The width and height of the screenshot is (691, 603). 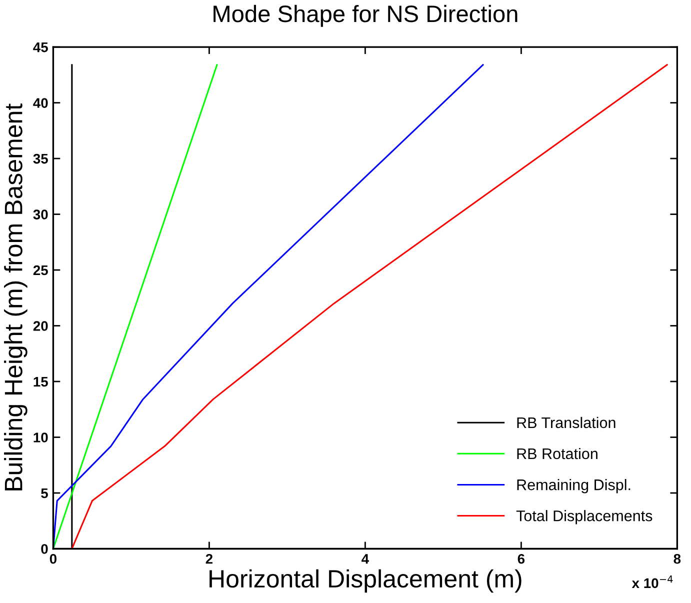 What do you see at coordinates (573, 486) in the screenshot?
I see `legend-label: Remaining Displ.` at bounding box center [573, 486].